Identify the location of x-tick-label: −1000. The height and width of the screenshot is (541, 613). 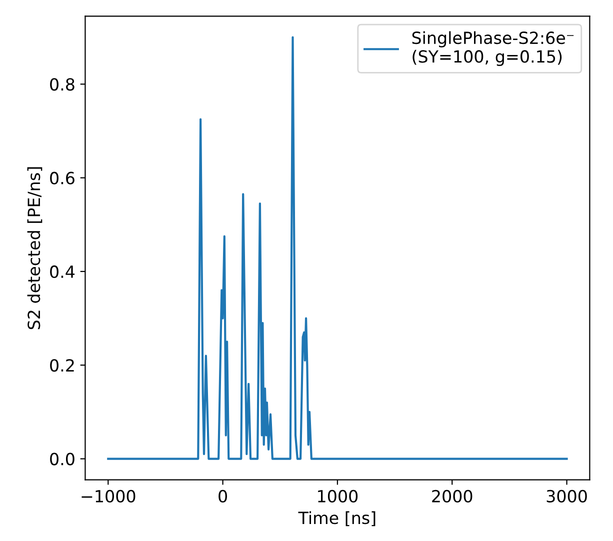
(109, 496).